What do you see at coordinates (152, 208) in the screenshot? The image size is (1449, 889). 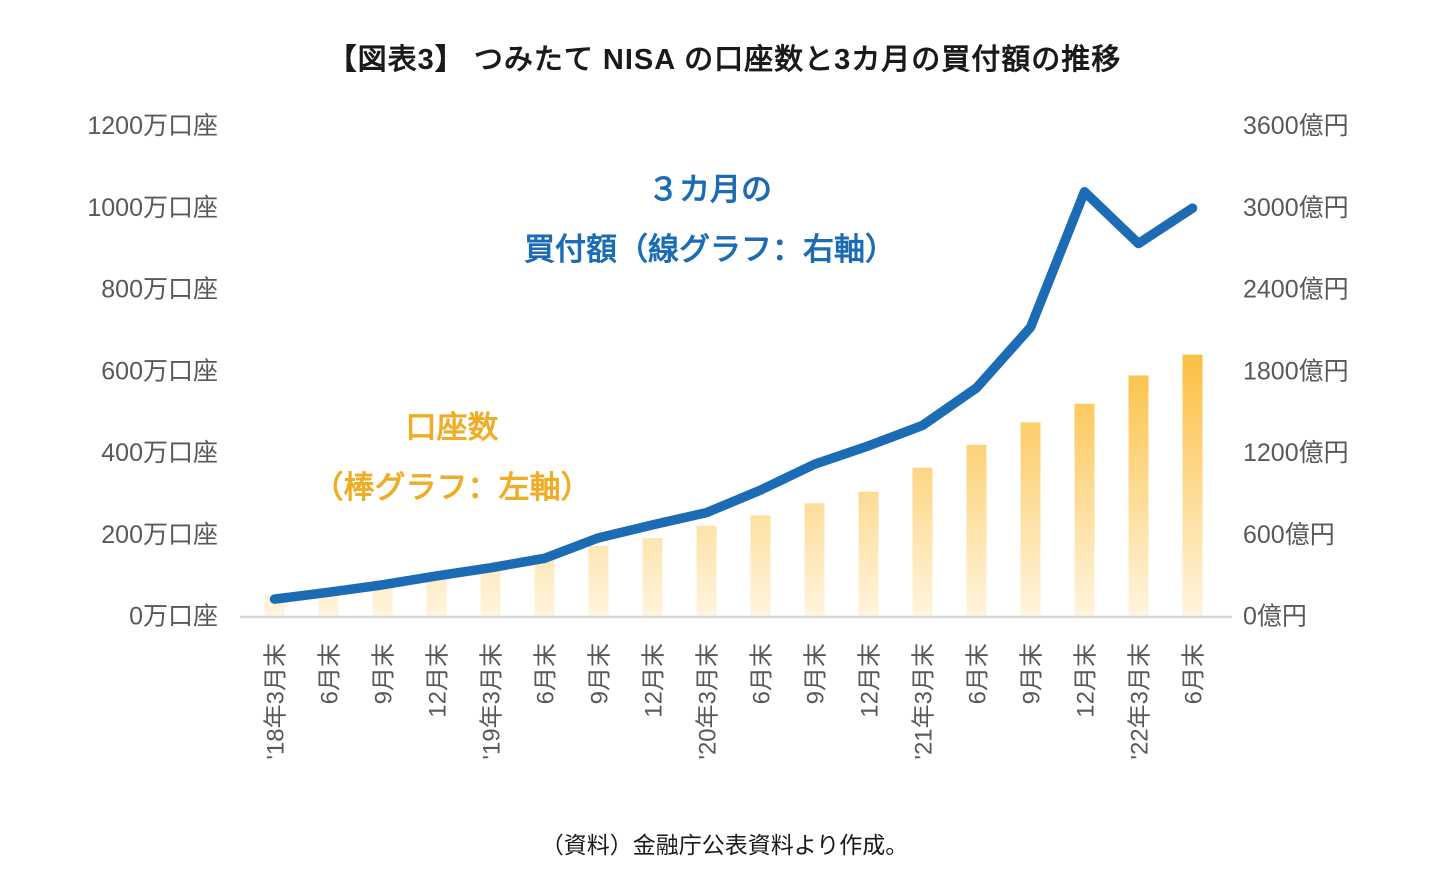 I see `left-axis-tick-label: 1000万口座` at bounding box center [152, 208].